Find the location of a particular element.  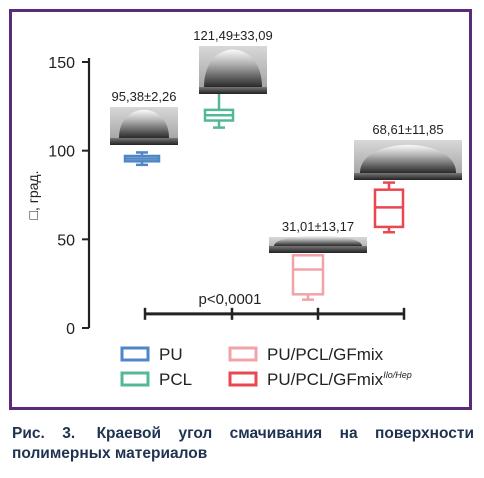

y-axis-label: □, град. is located at coordinates (33, 195).